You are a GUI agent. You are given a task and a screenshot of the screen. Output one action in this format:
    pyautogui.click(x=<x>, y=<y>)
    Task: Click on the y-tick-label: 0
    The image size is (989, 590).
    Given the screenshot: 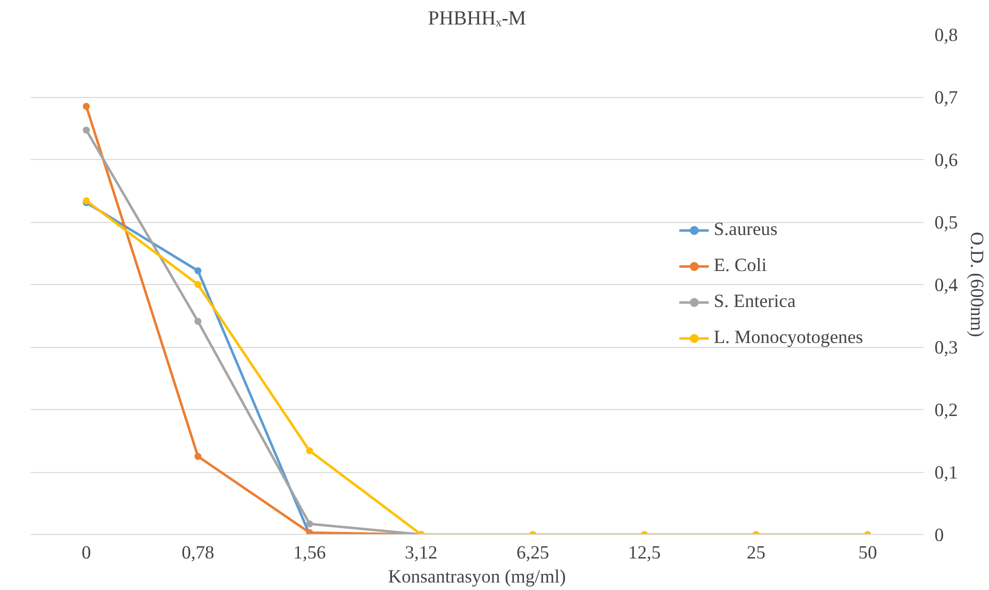 What is the action you would take?
    pyautogui.click(x=939, y=535)
    